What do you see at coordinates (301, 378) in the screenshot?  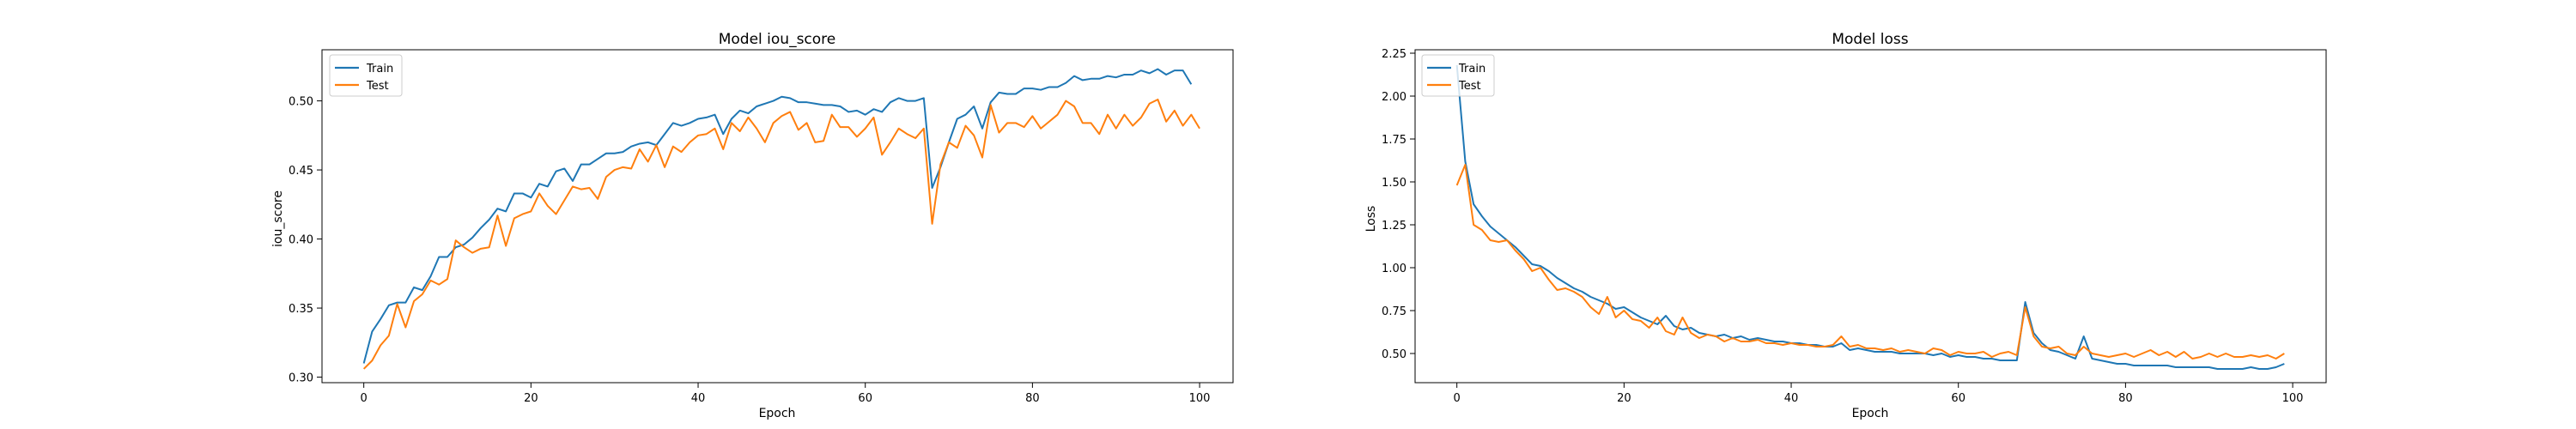 I see `y-tick-label: 0.30` at bounding box center [301, 378].